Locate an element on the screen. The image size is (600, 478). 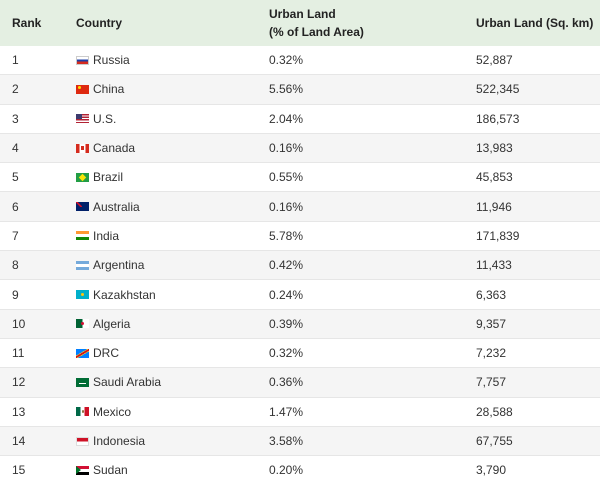
country-name: Australia is located at coordinates (116, 206).